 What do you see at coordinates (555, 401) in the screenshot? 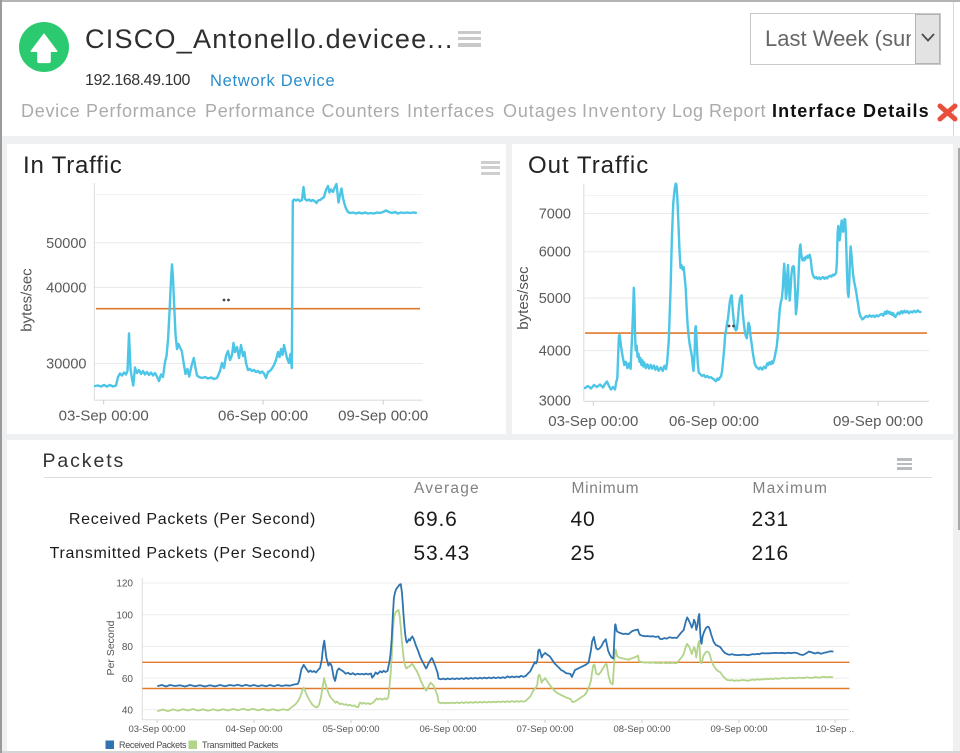
I see `svg-text: 3000` at bounding box center [555, 401].